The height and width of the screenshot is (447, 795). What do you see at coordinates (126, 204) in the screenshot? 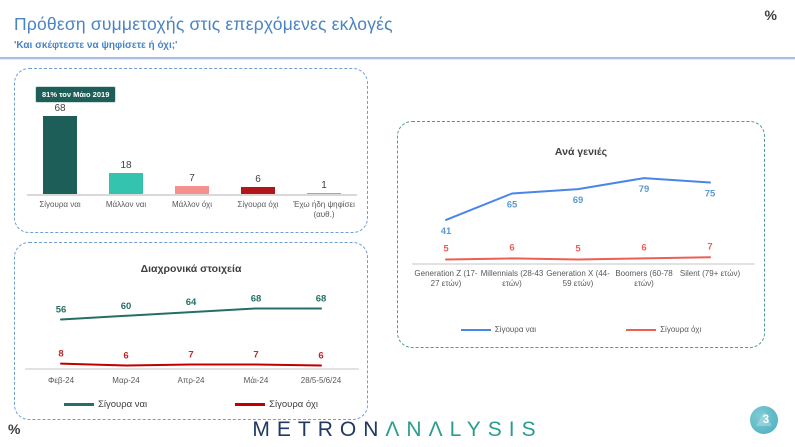
I see `bar-category-label: Μάλλον ναι` at bounding box center [126, 204].